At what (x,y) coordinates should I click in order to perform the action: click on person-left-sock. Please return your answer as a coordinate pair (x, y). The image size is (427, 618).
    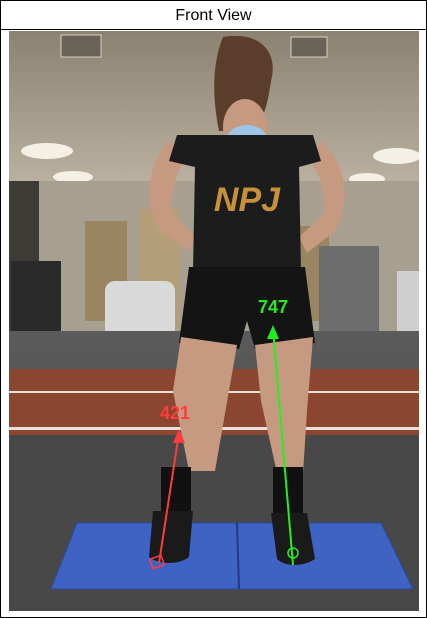
    Looking at the image, I should click on (176, 490).